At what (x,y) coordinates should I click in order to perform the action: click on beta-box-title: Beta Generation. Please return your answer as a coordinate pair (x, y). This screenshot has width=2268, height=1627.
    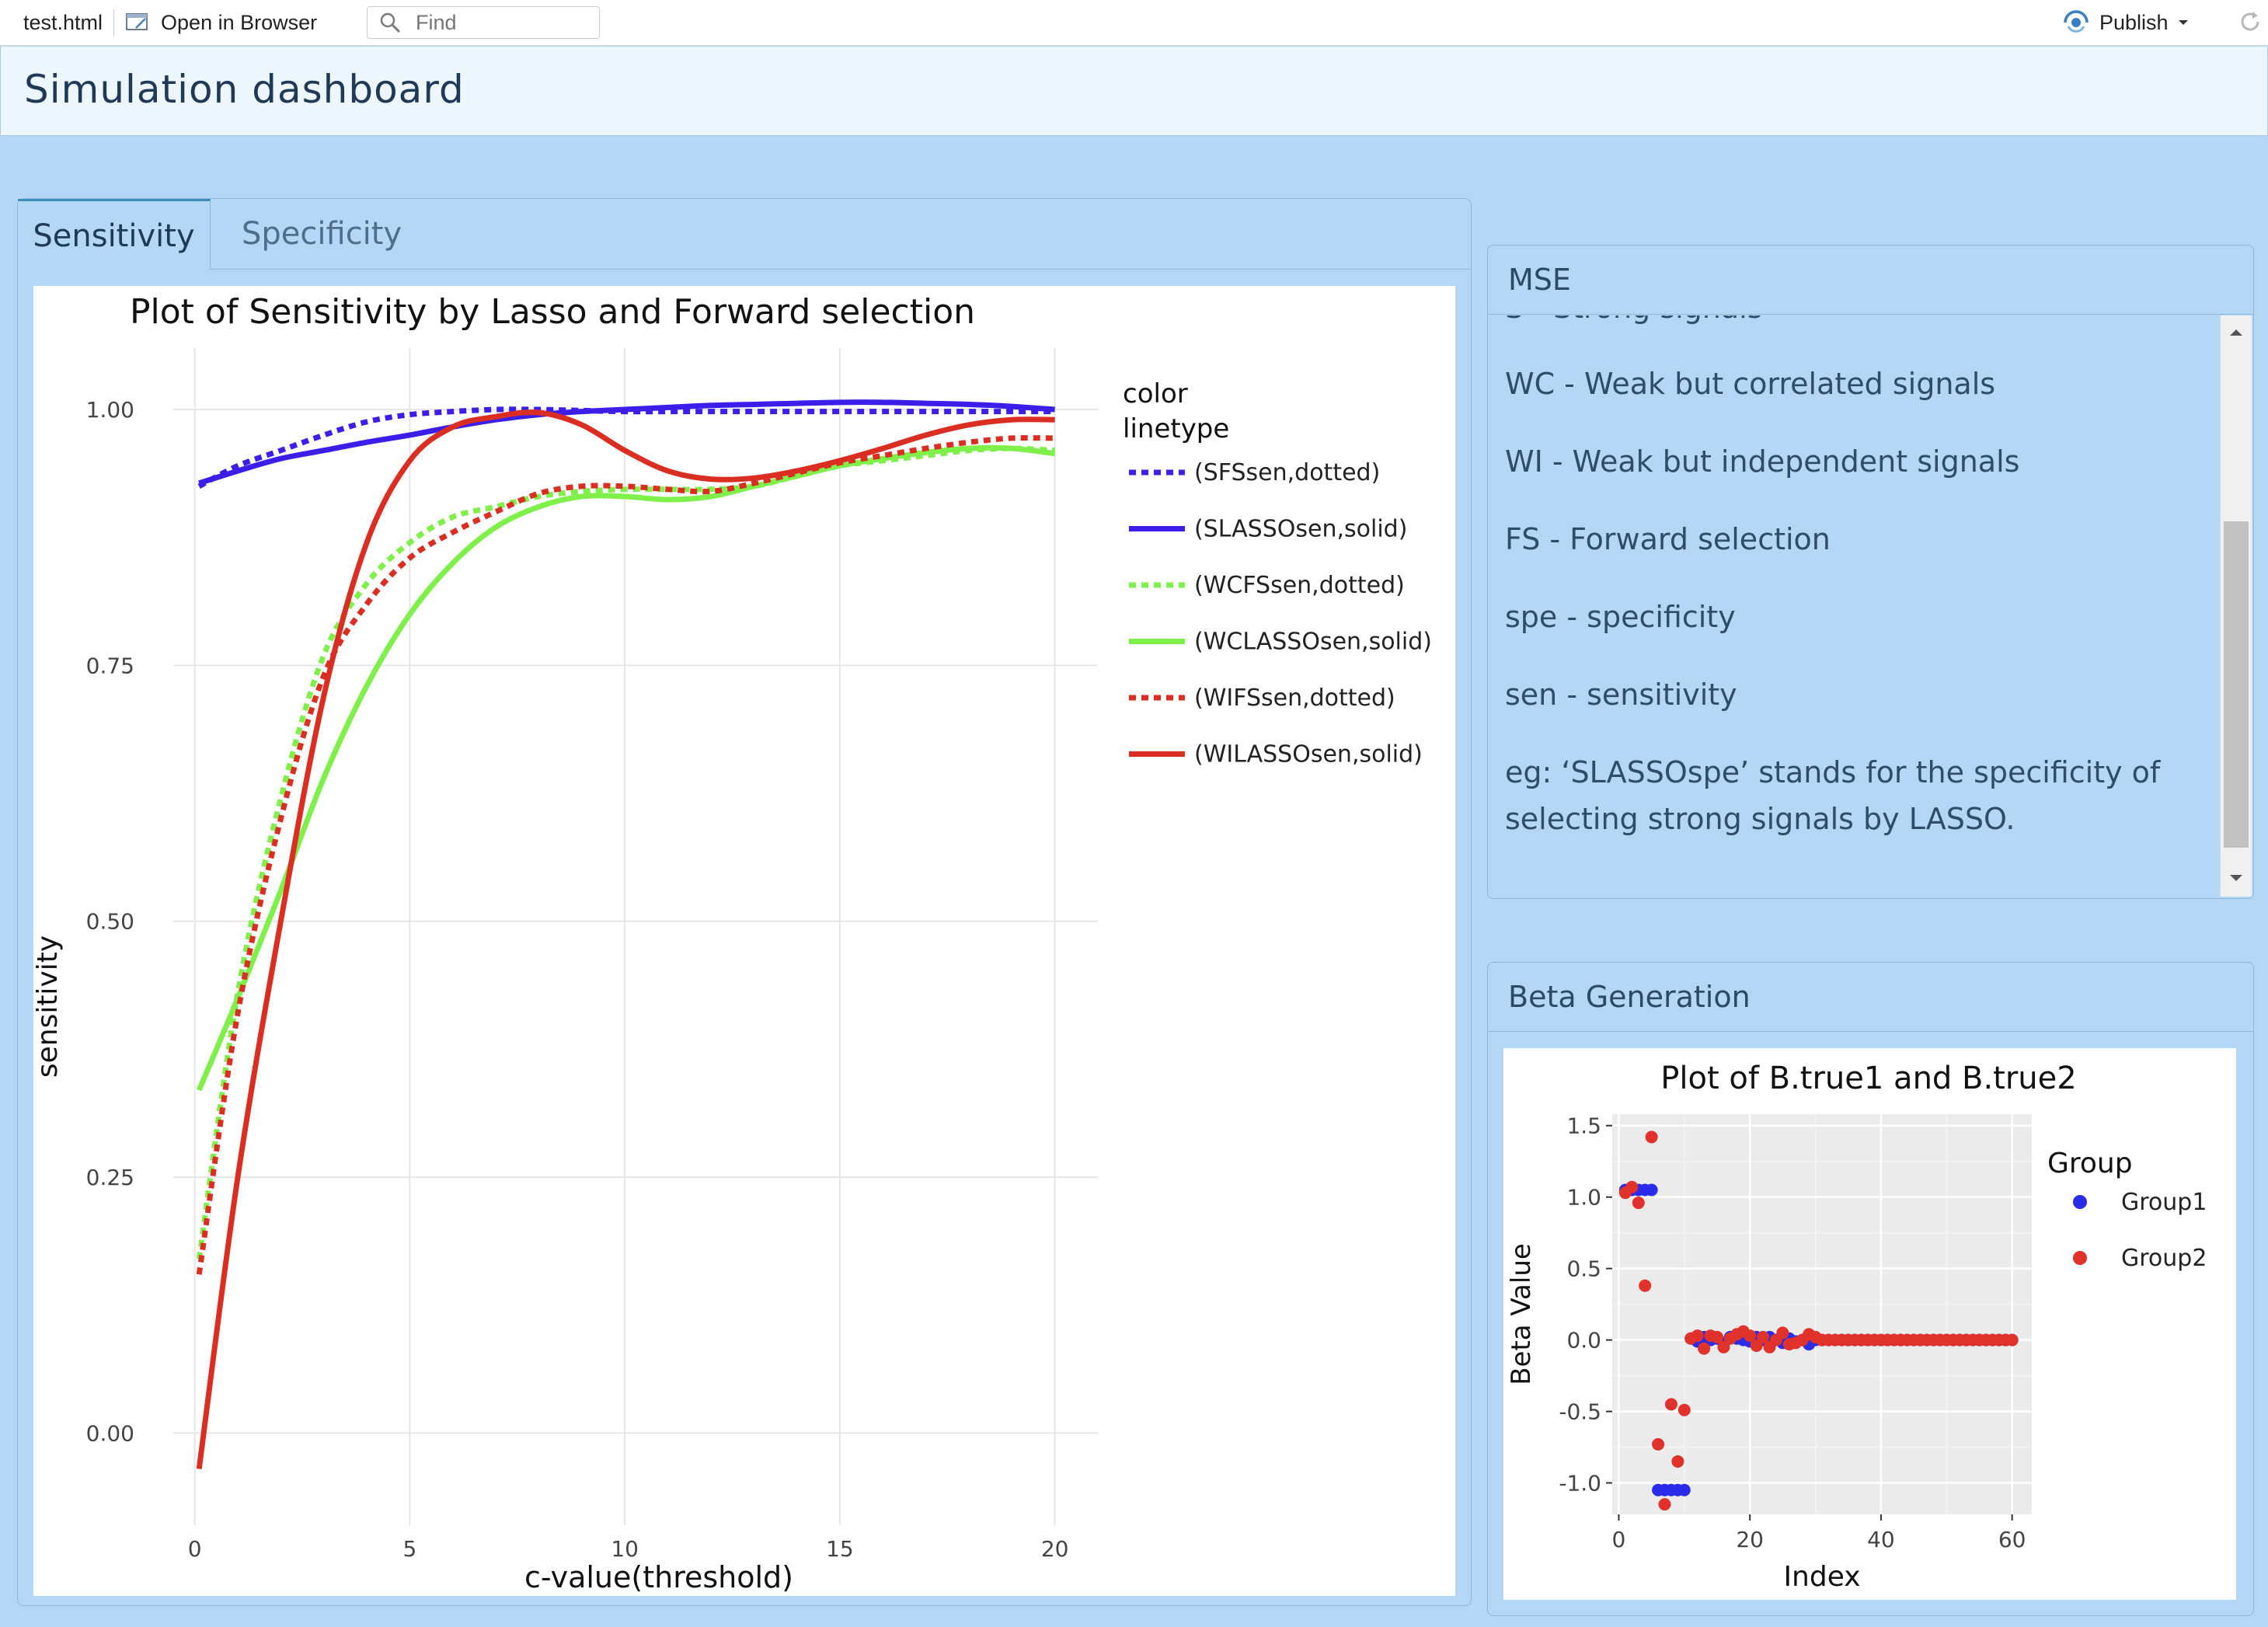
    Looking at the image, I should click on (1629, 997).